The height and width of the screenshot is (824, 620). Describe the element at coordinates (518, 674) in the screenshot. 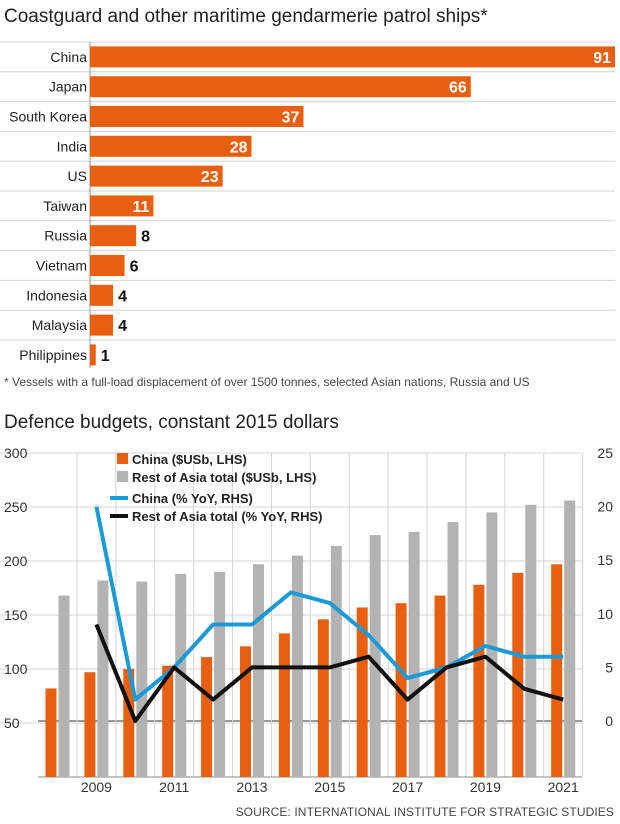

I see `bar-china-2020` at that location.